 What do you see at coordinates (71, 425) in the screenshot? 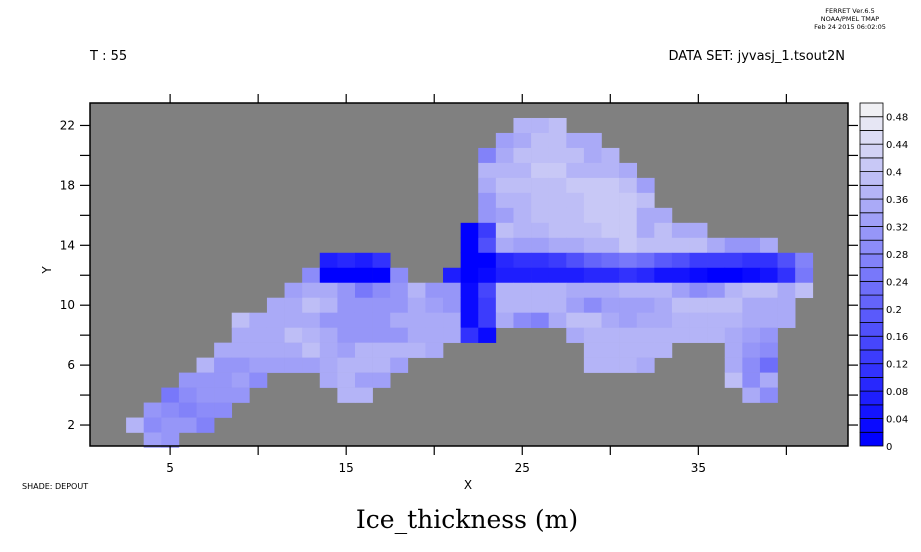
I see `y-tick-label: 2` at bounding box center [71, 425].